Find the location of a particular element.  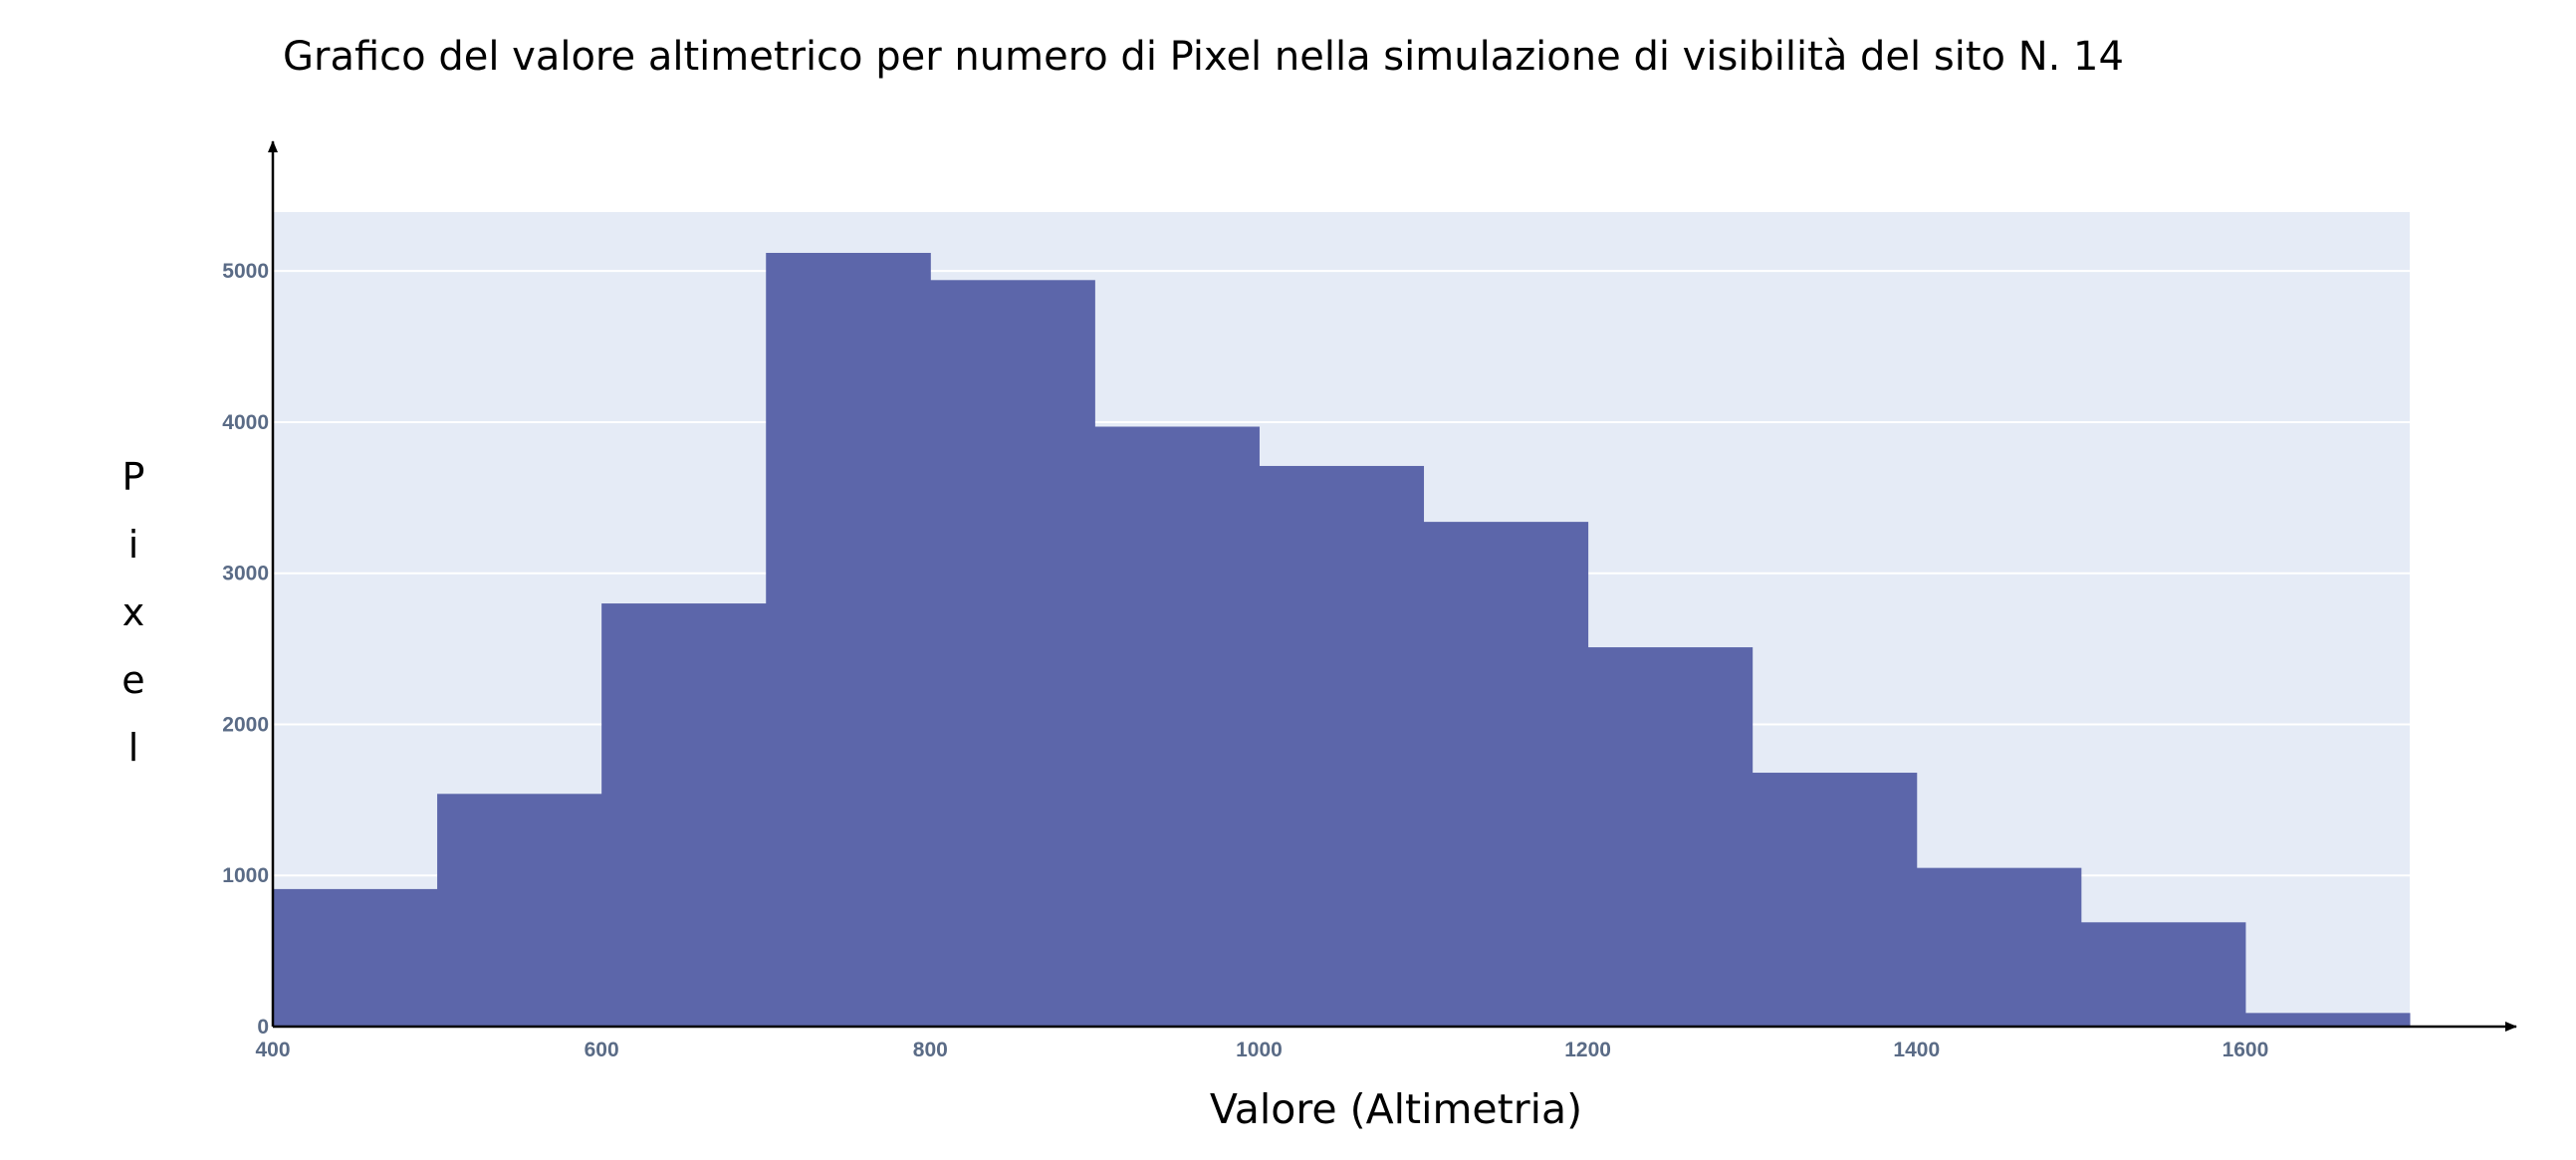

x-tick-label: 400 is located at coordinates (272, 1050).